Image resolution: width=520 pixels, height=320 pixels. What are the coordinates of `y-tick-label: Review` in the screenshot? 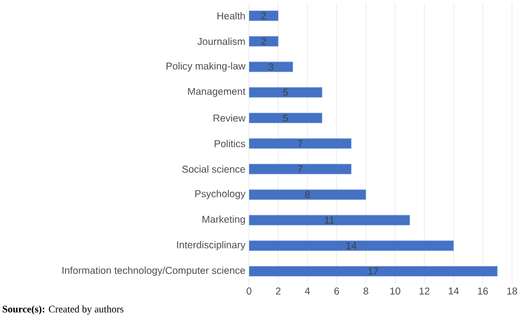 It's located at (230, 118).